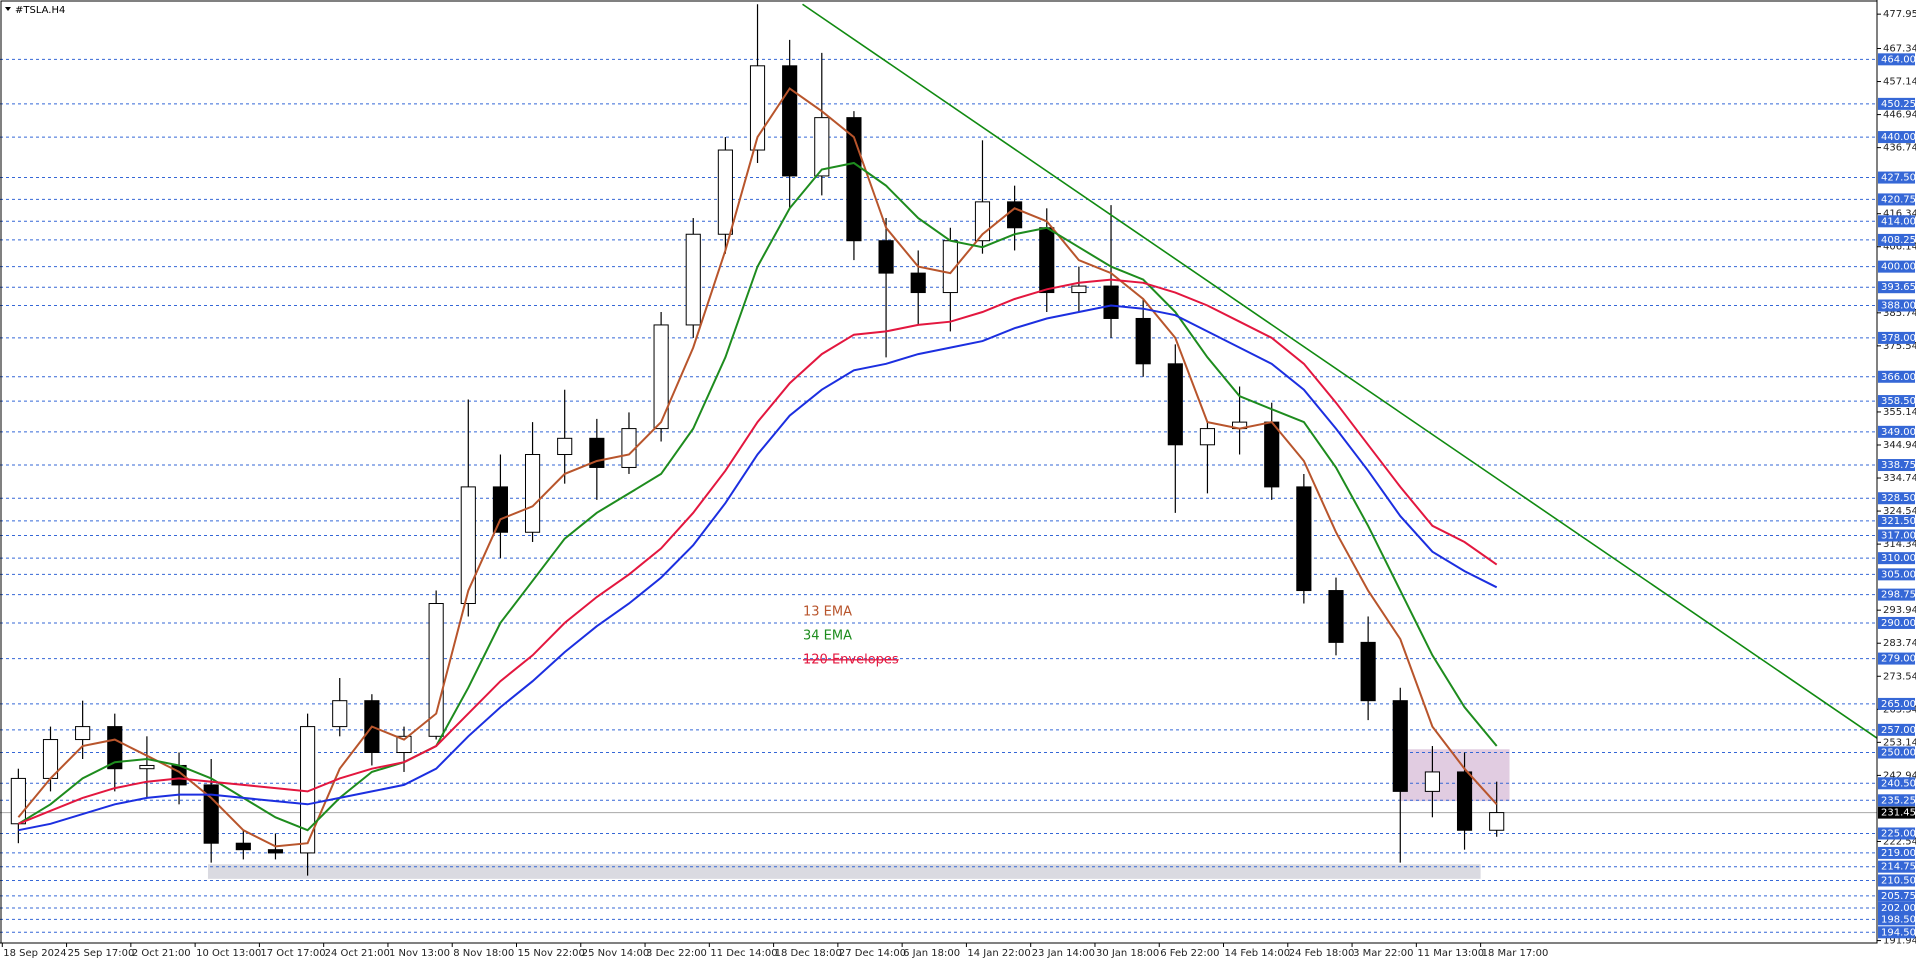 The image size is (1916, 963). I want to click on y-tick-label: 416.34, so click(1899, 214).